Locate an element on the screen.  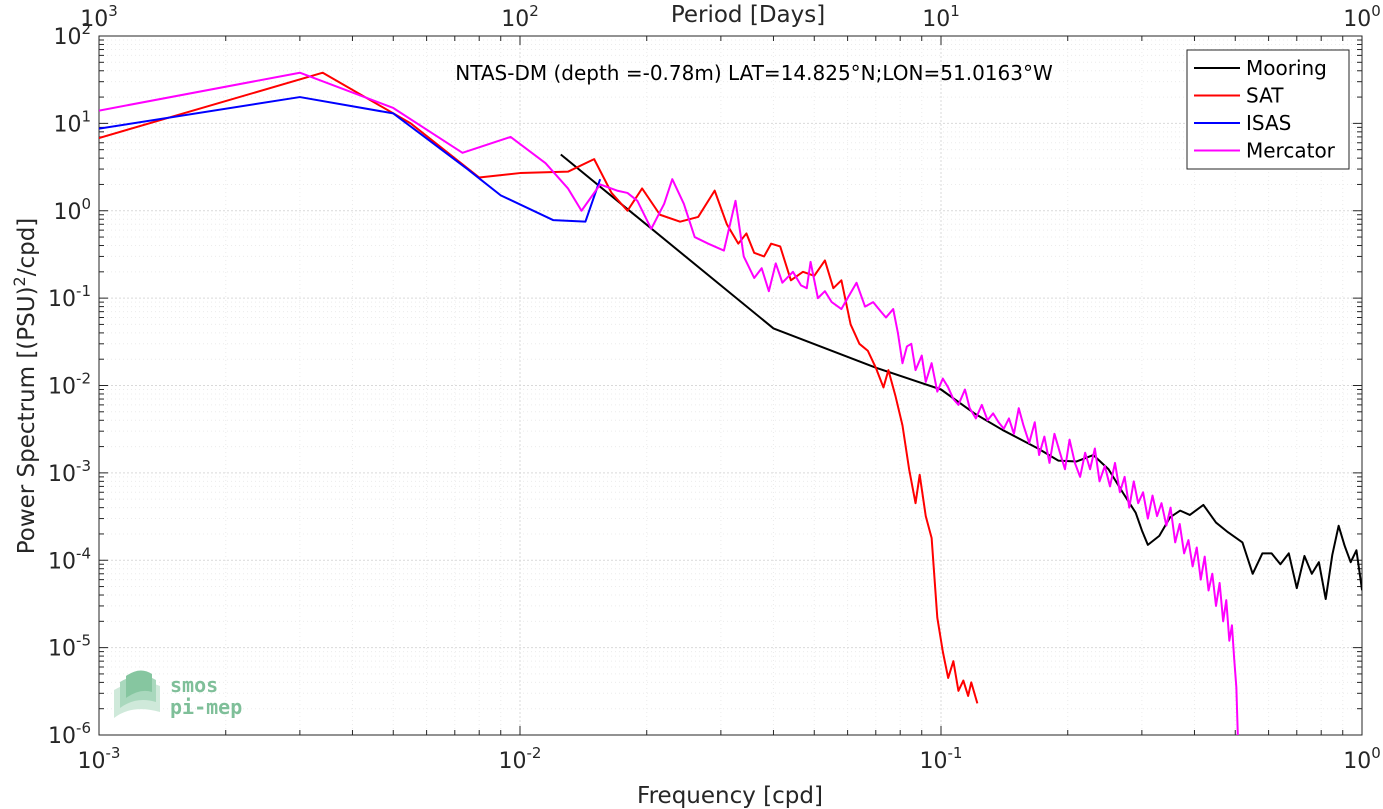
logo-waves-icon is located at coordinates (137, 694).